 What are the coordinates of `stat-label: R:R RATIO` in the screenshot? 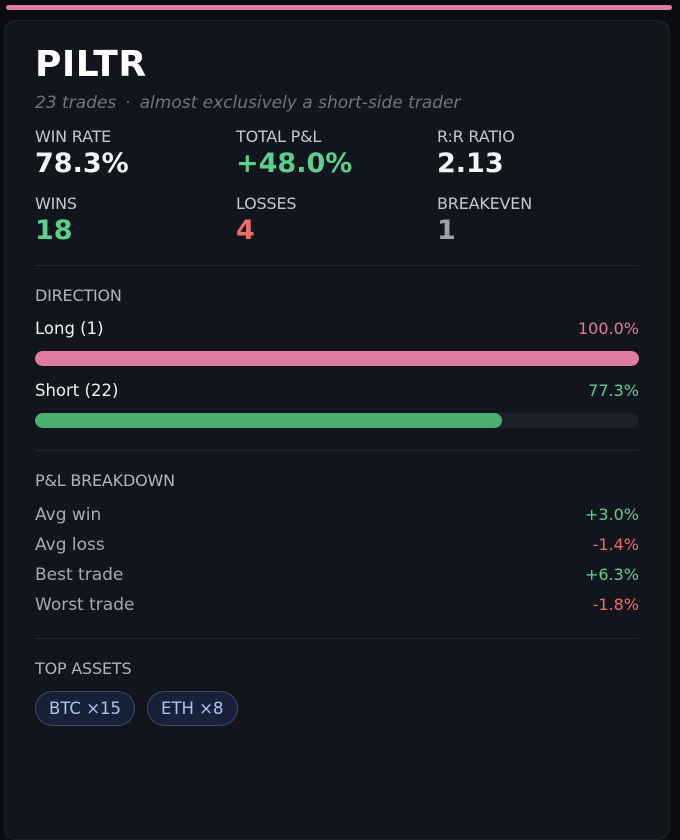 It's located at (476, 136).